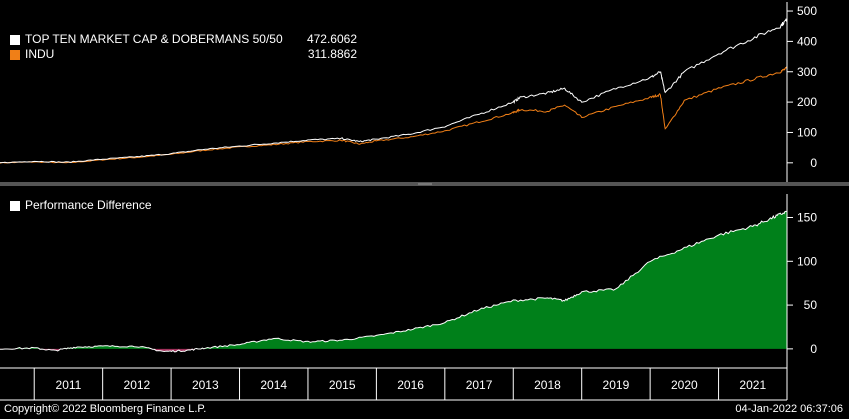  Describe the element at coordinates (332, 54) in the screenshot. I see `legend-value-indu: 311.8862` at that location.